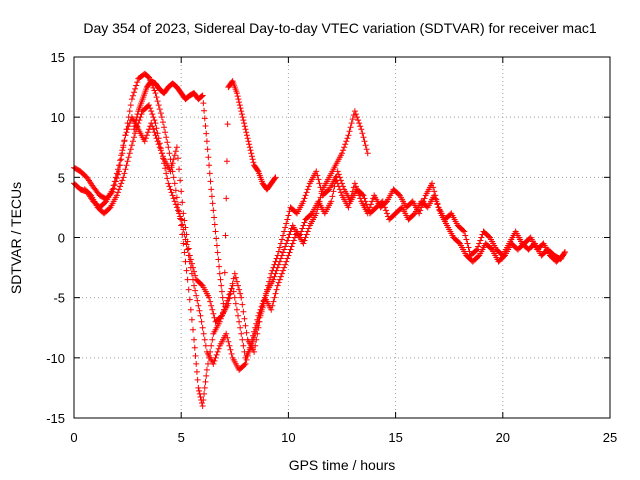  I want to click on series-trace-c, so click(205, 195).